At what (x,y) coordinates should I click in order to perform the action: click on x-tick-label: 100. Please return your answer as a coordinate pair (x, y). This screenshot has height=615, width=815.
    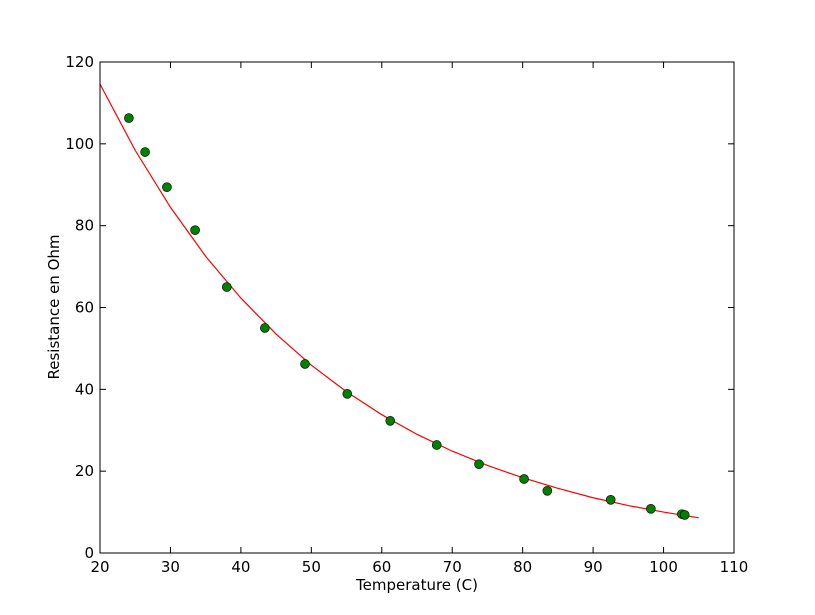
    Looking at the image, I should click on (663, 567).